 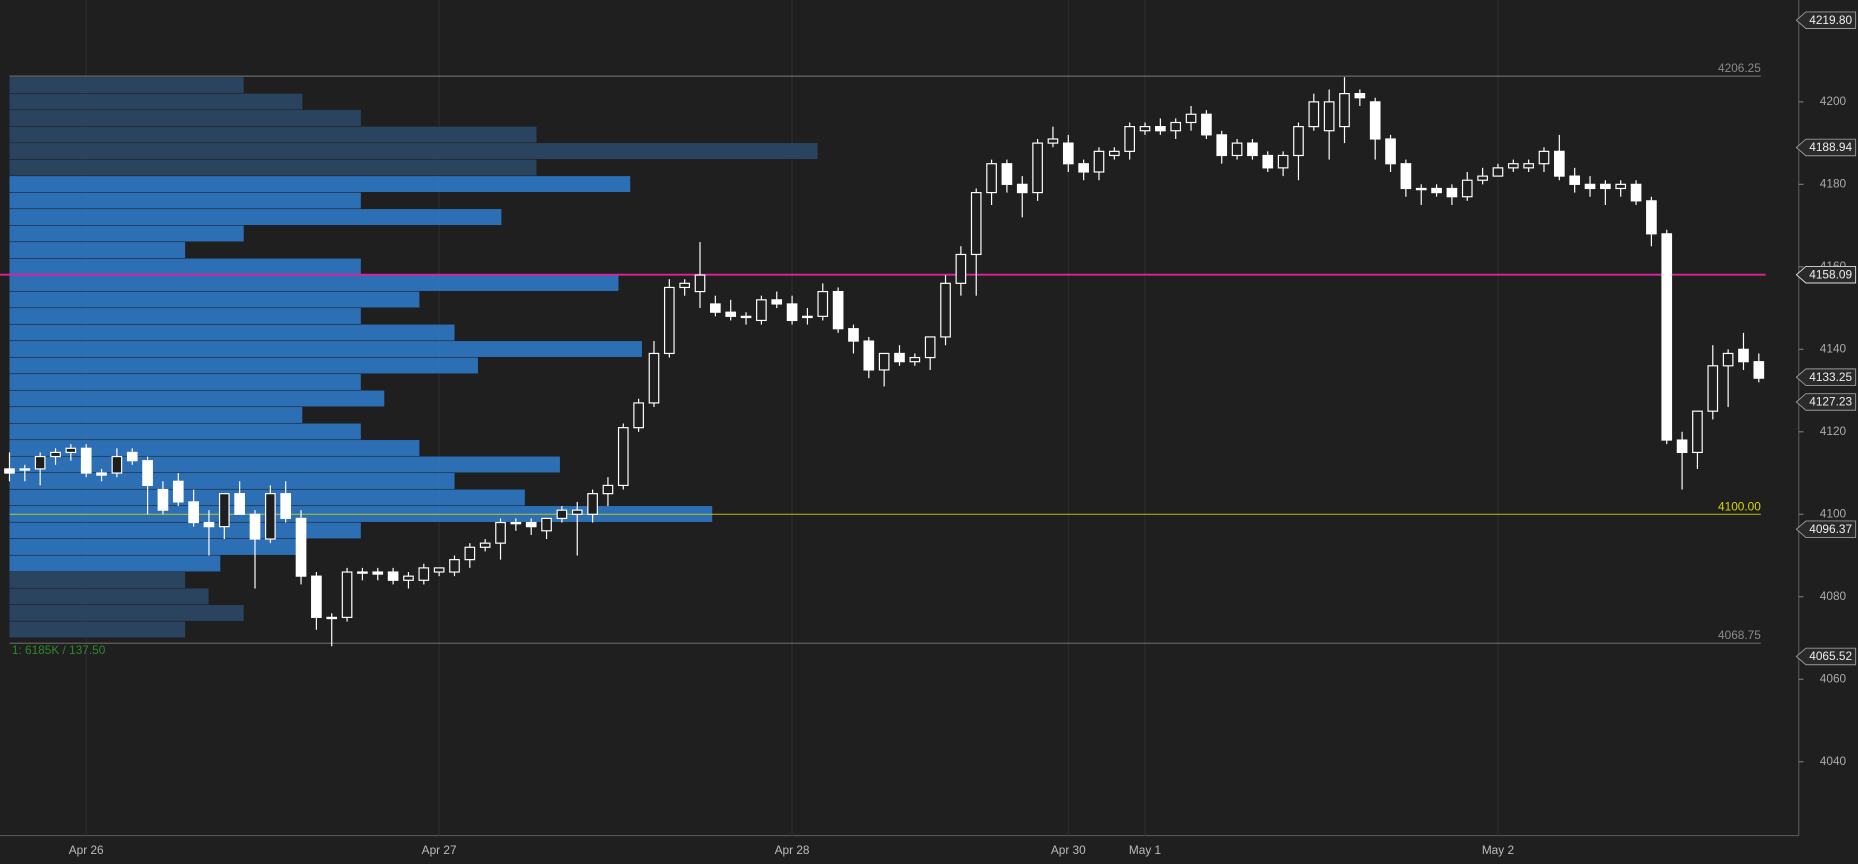 What do you see at coordinates (1833, 678) in the screenshot?
I see `y-tick-label: 4060` at bounding box center [1833, 678].